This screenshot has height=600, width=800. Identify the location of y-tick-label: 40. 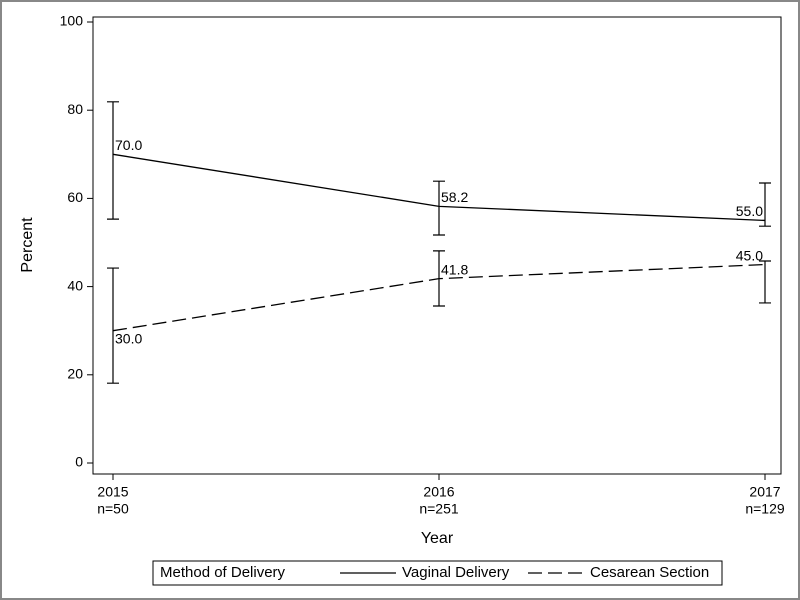
(75, 285).